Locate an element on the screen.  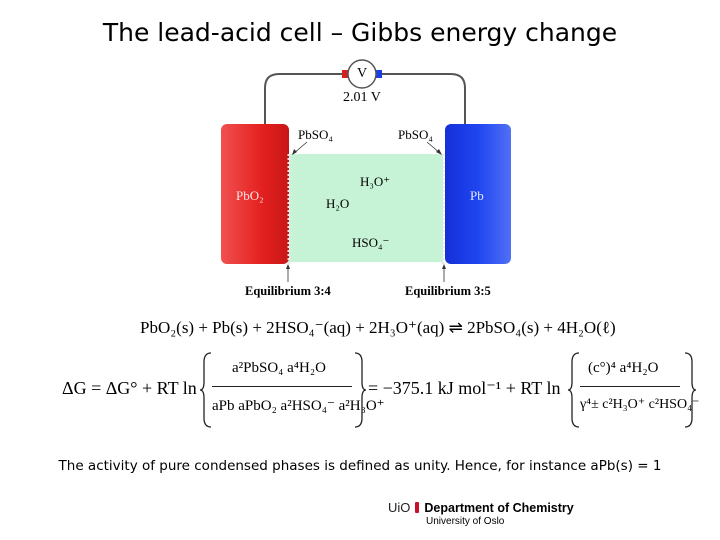
wire-left is located at coordinates (303, 99).